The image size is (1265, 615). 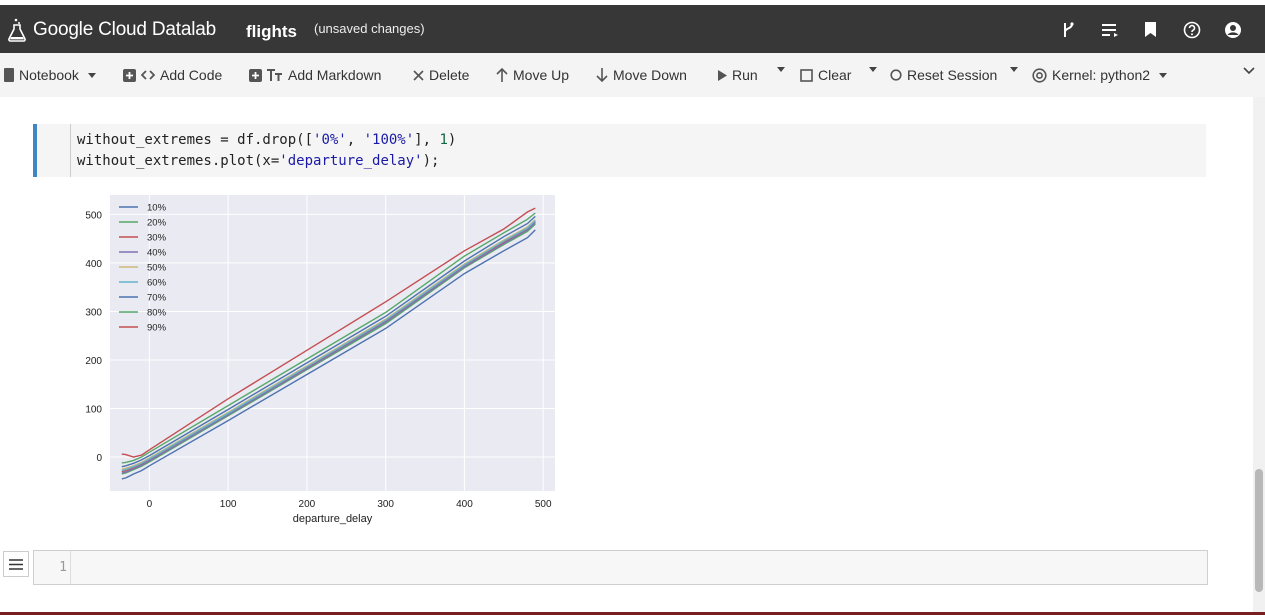 I want to click on x-tick-label: 0, so click(x=150, y=504).